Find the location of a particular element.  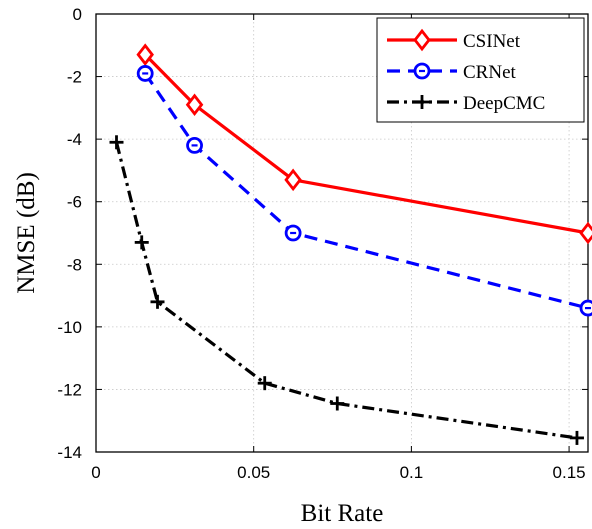

legend-entry: CSINet is located at coordinates (454, 40).